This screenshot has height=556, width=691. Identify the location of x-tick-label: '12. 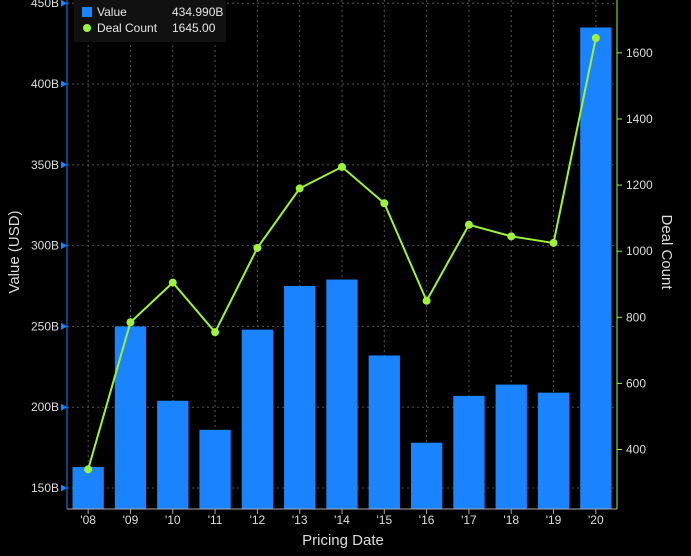
(258, 520).